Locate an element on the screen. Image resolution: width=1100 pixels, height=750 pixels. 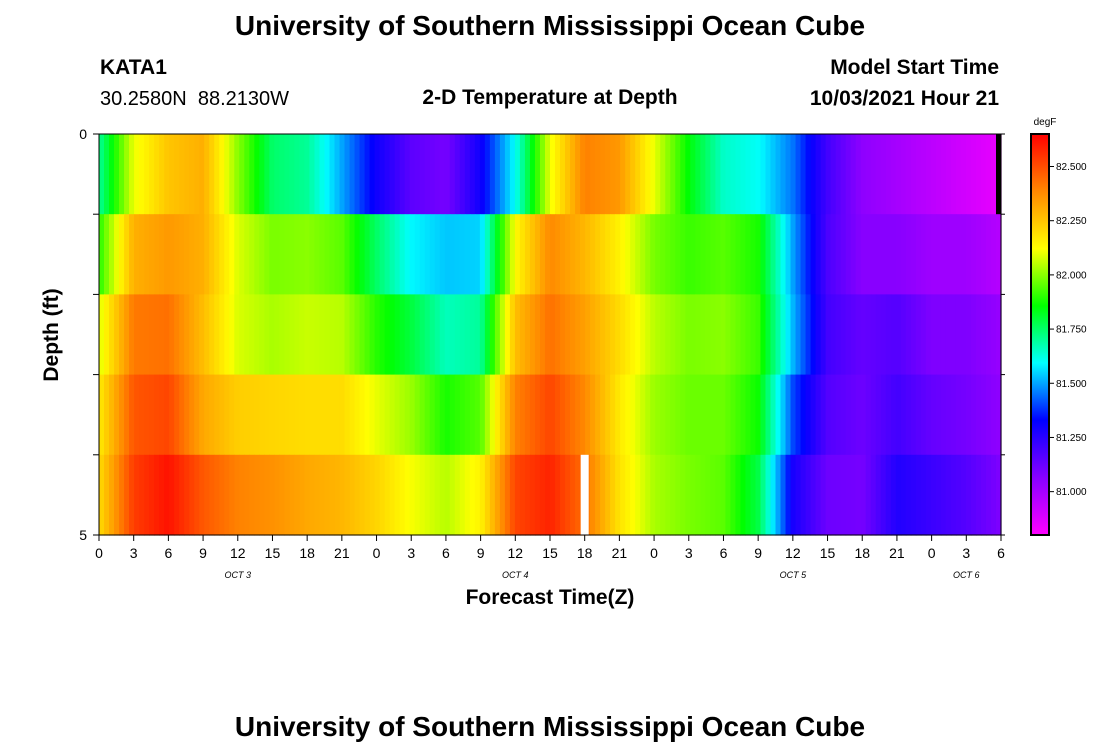
model-start-label: Model Start Time is located at coordinates (914, 67).